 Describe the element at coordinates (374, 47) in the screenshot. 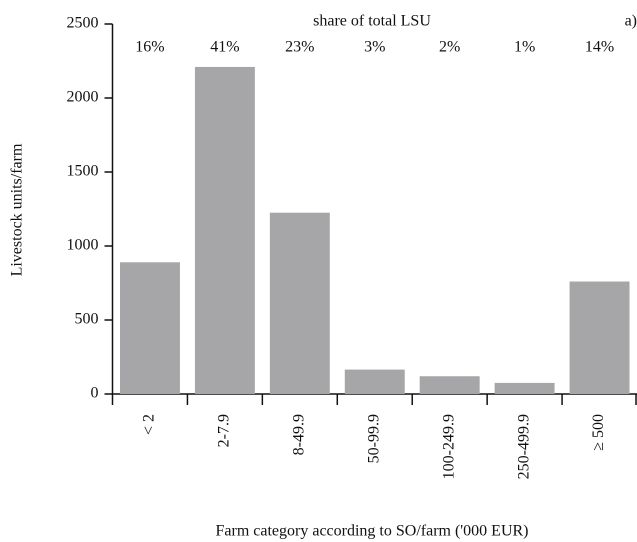

I see `share-label: 3%` at that location.